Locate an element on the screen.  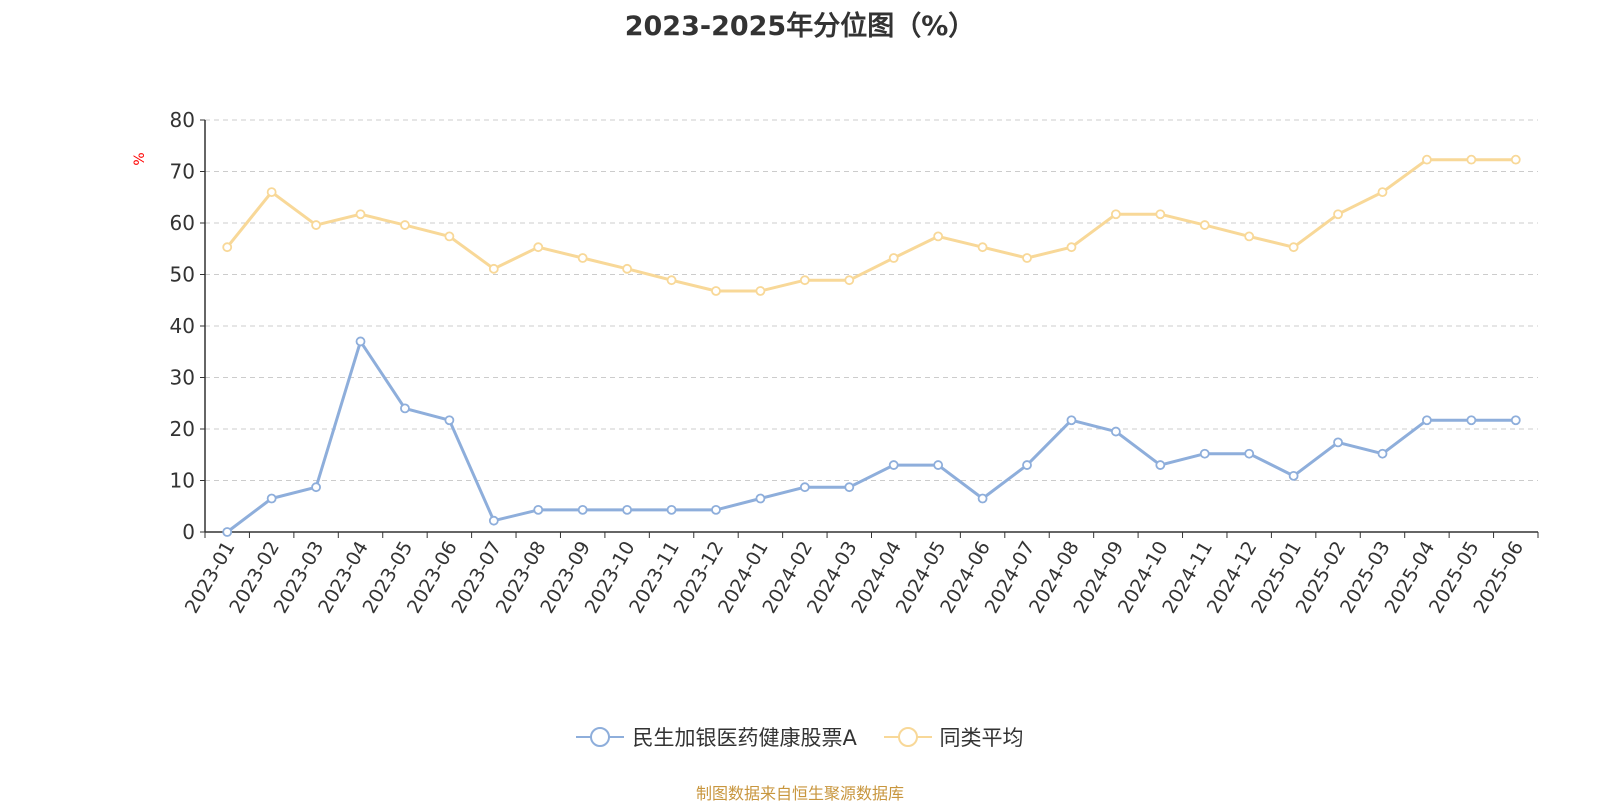
y-tick-label: 10 is located at coordinates (182, 481).